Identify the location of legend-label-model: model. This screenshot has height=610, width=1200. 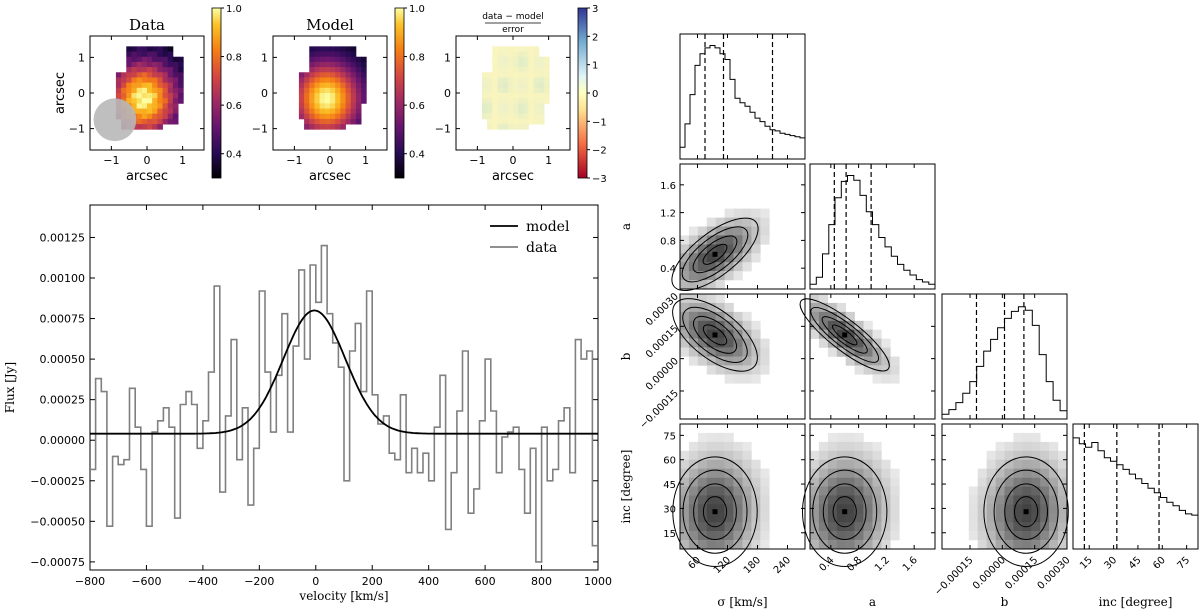
(548, 227).